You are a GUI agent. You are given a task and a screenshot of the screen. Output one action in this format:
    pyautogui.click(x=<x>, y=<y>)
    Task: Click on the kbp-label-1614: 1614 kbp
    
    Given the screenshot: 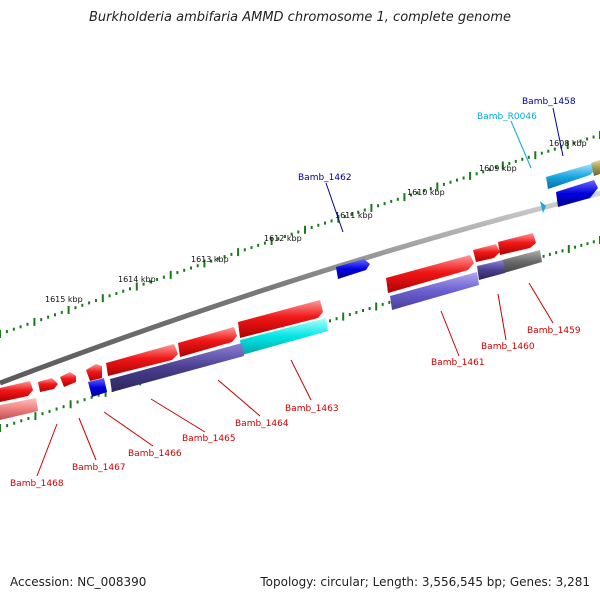 What is the action you would take?
    pyautogui.click(x=137, y=279)
    